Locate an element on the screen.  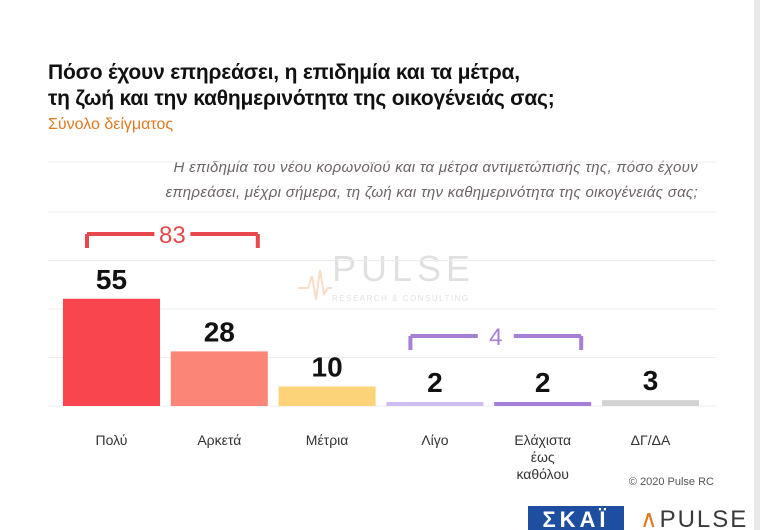
skai-logo: ΣΚΑΪ is located at coordinates (576, 518).